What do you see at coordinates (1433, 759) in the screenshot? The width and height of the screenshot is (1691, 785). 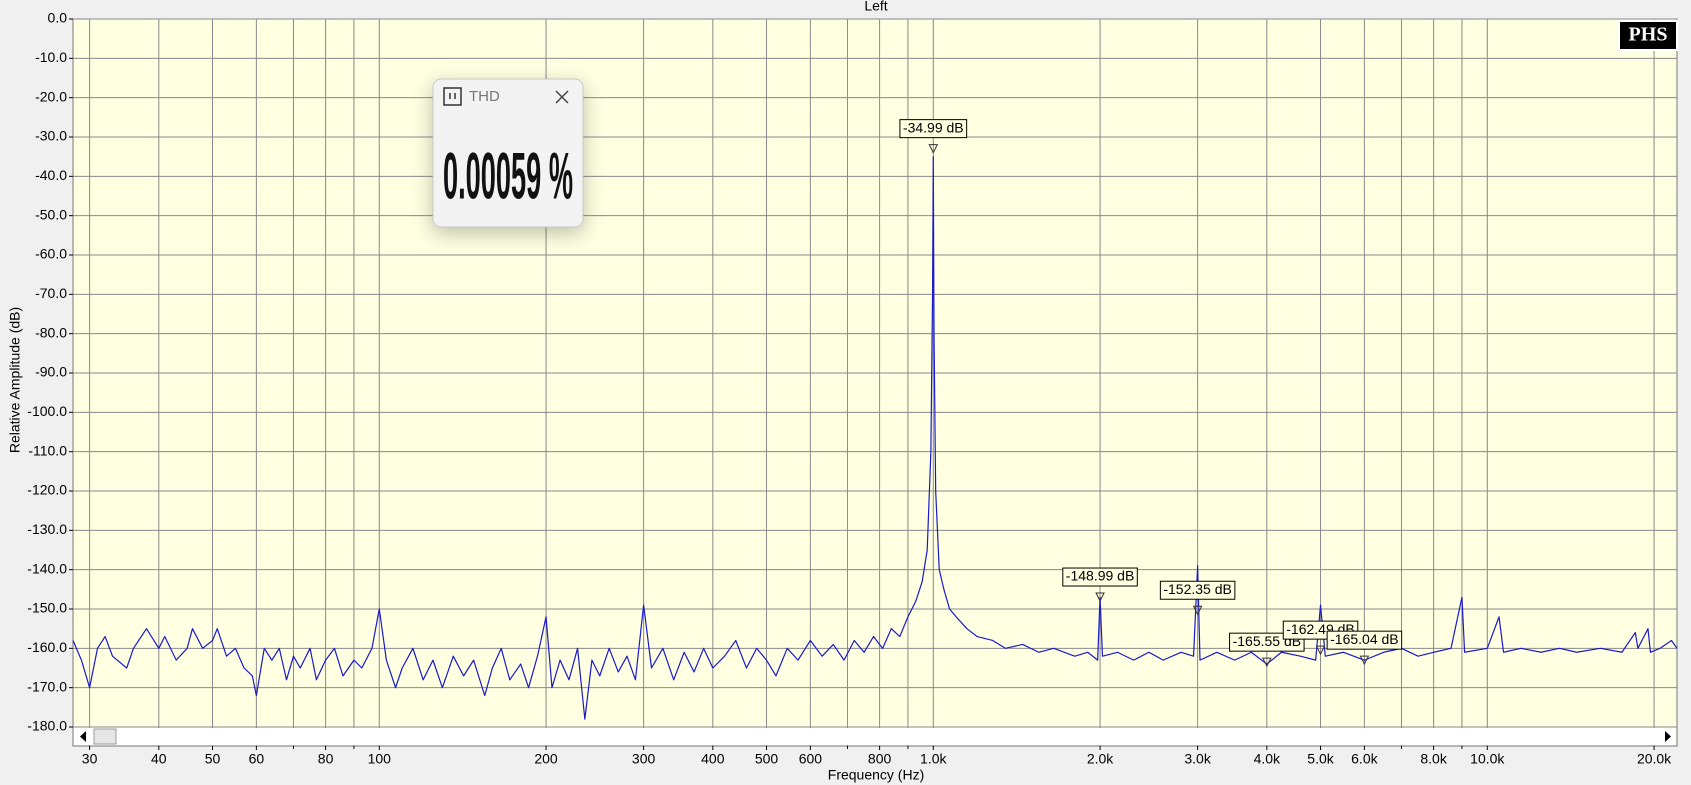 I see `x-tick-label: 8.0k` at bounding box center [1433, 759].